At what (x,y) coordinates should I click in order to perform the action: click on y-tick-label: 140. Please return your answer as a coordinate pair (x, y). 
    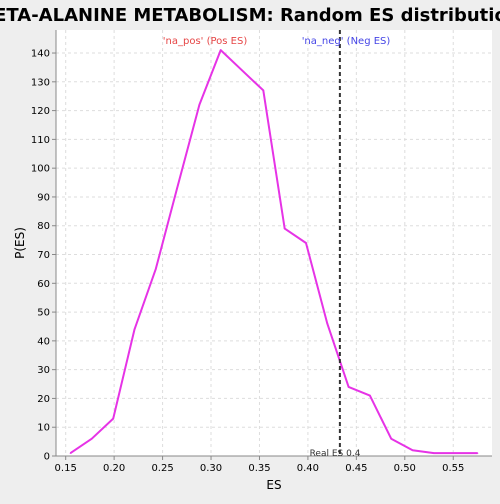
    Looking at the image, I should click on (40, 54).